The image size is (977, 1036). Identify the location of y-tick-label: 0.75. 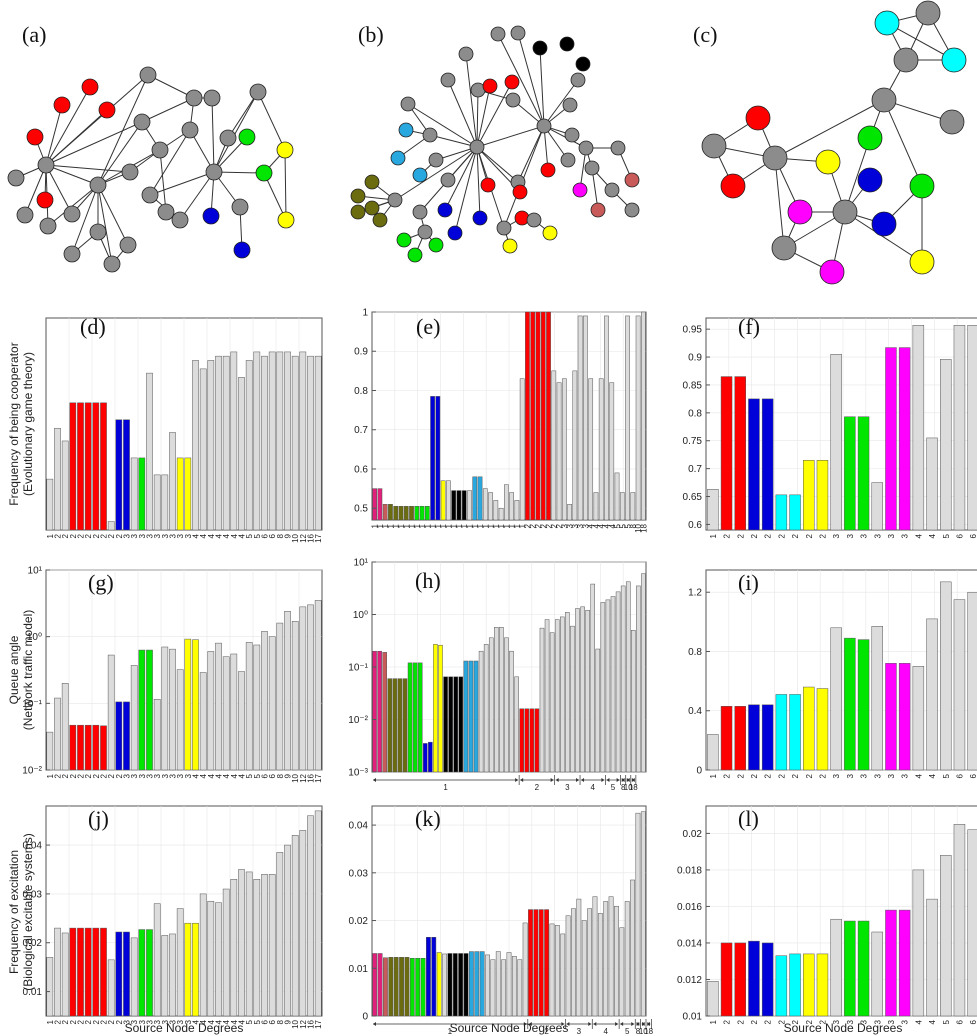
(693, 441).